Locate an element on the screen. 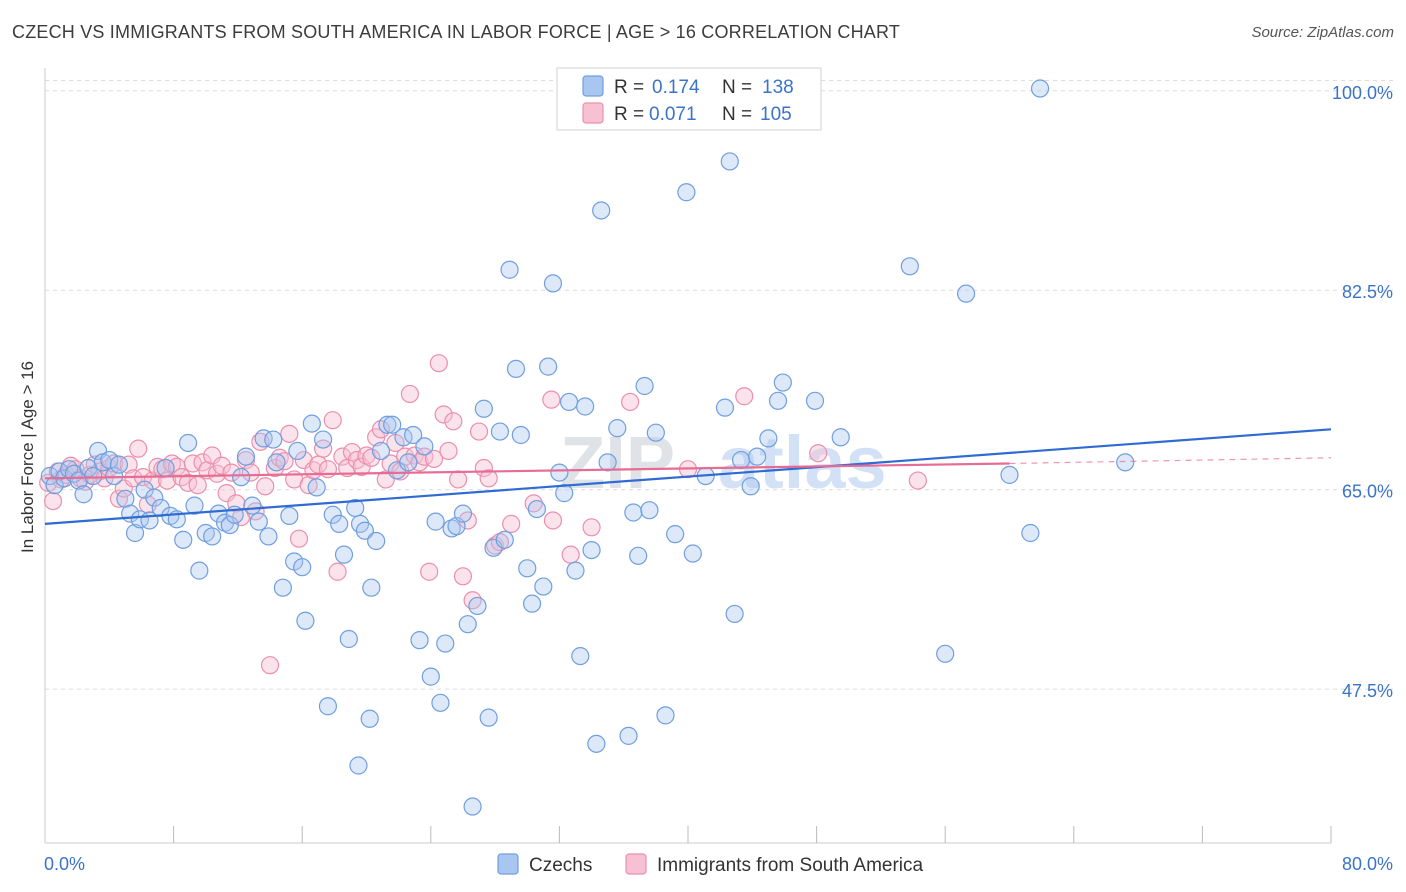 This screenshot has height=892, width=1406. y-tick-label: 65.0% is located at coordinates (1367, 492).